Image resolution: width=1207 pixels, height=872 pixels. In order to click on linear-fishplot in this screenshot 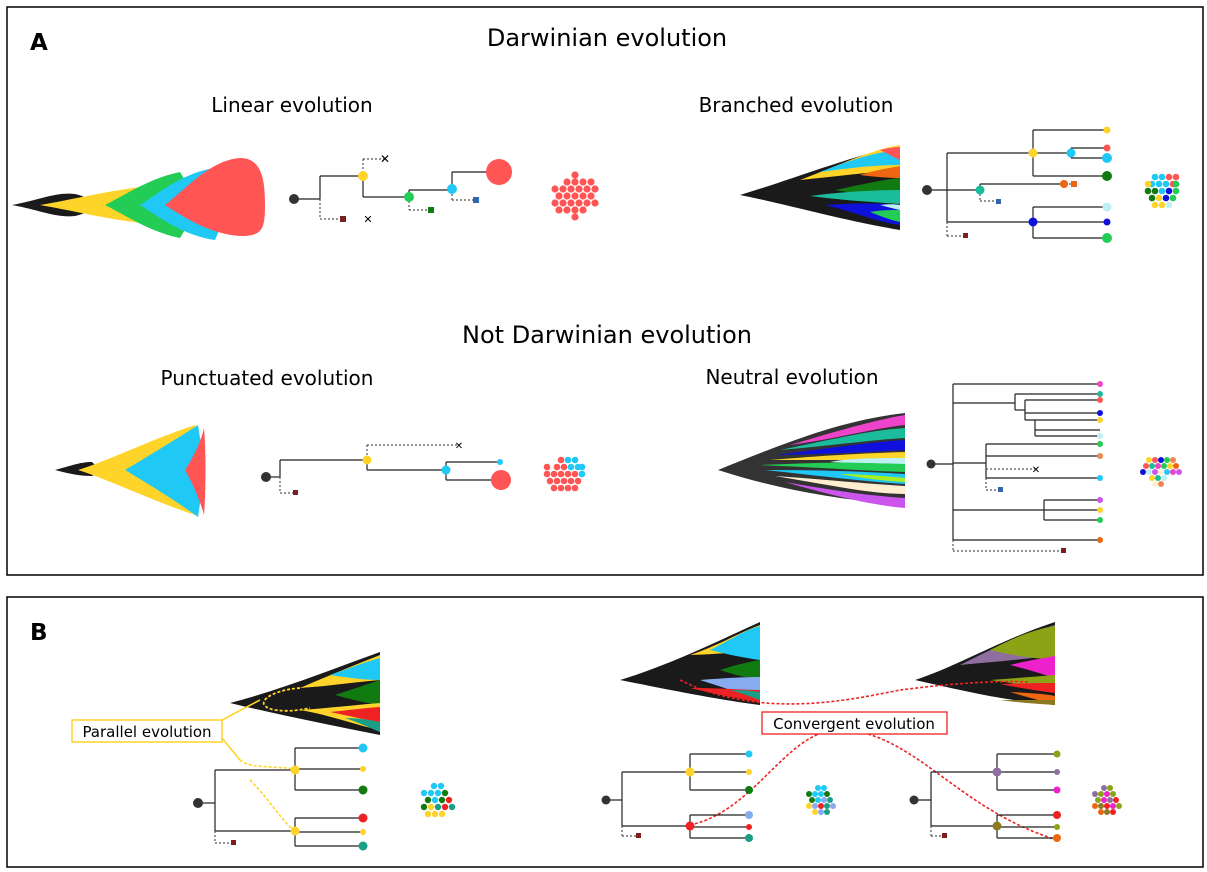, I will do `click(138, 199)`.